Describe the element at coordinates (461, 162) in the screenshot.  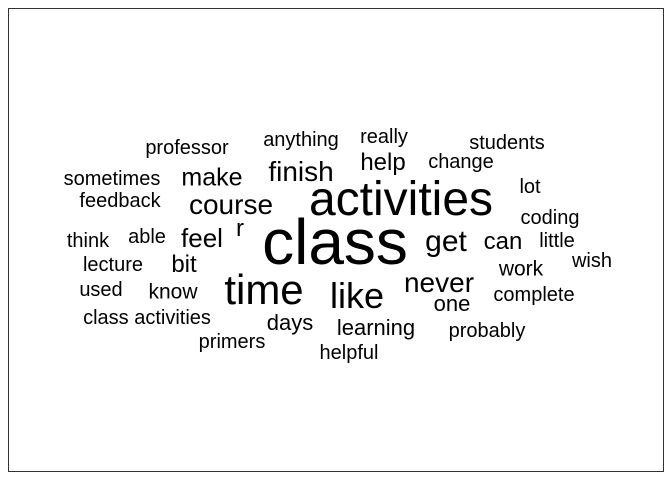
I see `cloud-word: change` at that location.